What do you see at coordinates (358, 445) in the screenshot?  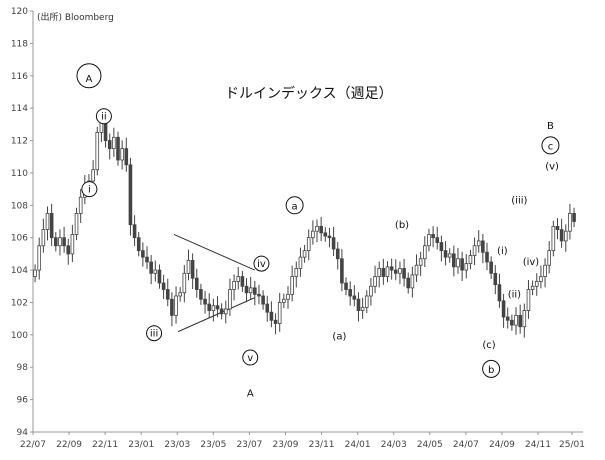 I see `x-tick-label: 24/01` at bounding box center [358, 445].